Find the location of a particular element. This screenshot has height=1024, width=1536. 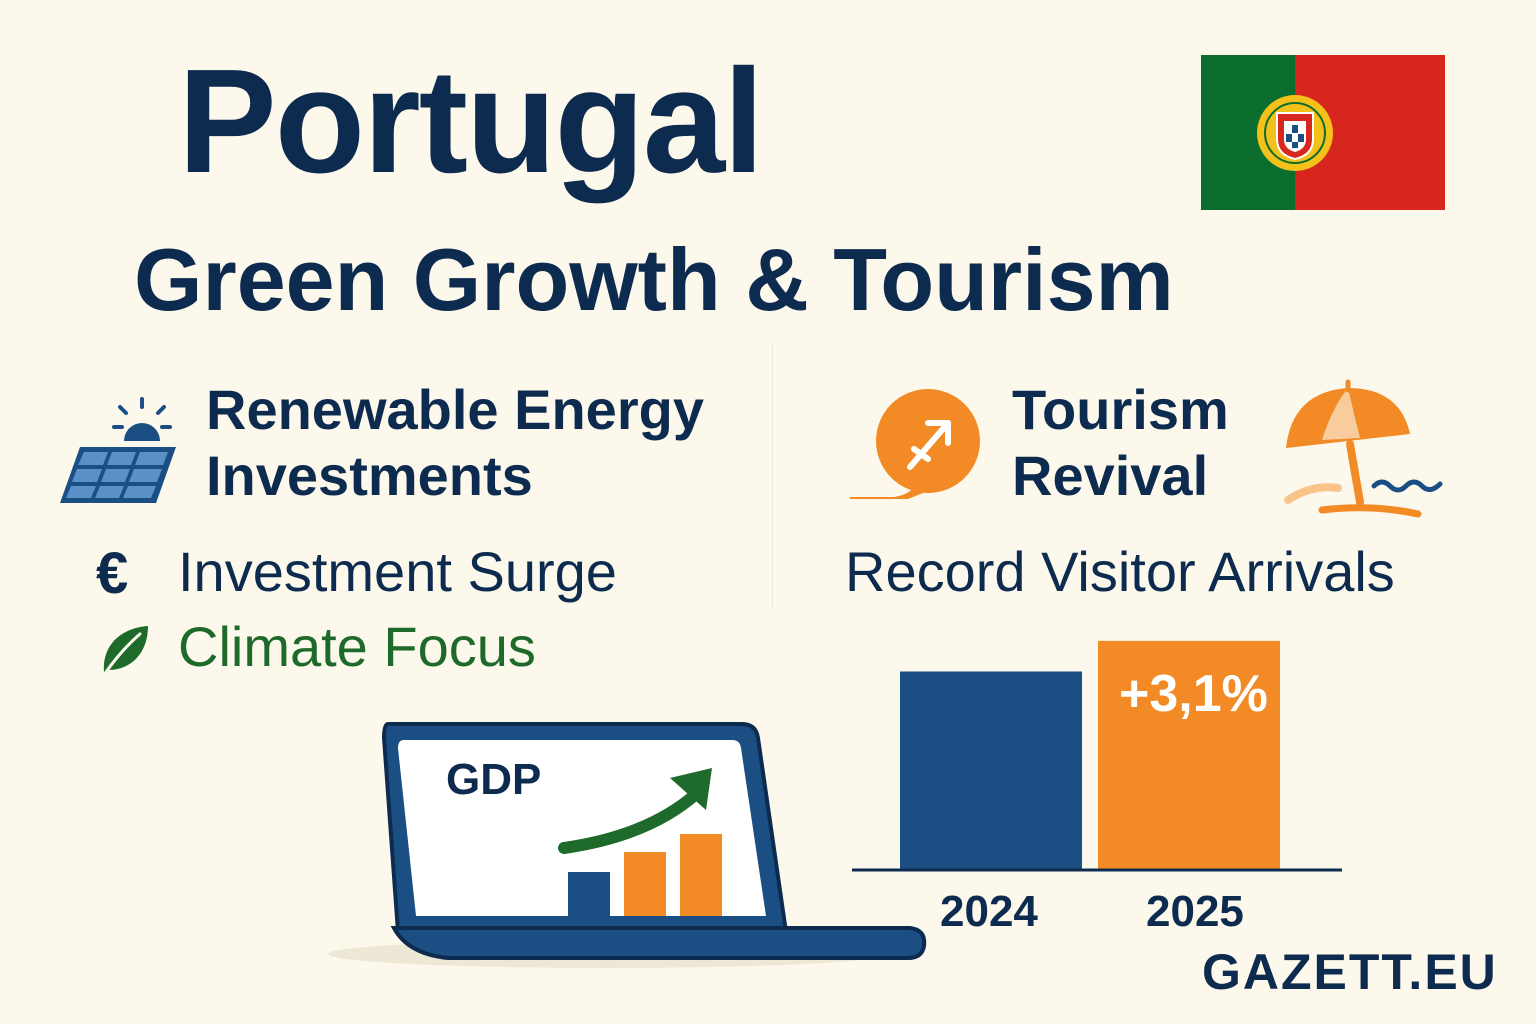

record-visitor-arrivals-label: Record Visitor Arrivals is located at coordinates (1120, 571).